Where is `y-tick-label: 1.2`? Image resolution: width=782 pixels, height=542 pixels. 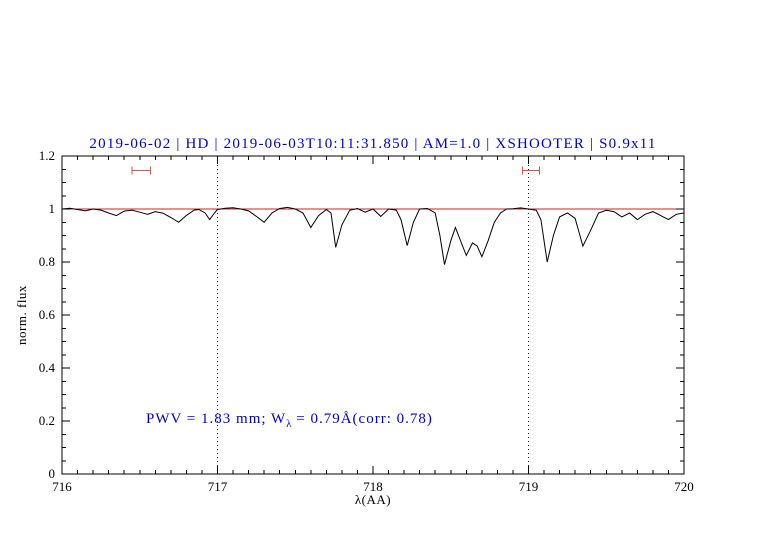
y-tick-label: 1.2 is located at coordinates (47, 155).